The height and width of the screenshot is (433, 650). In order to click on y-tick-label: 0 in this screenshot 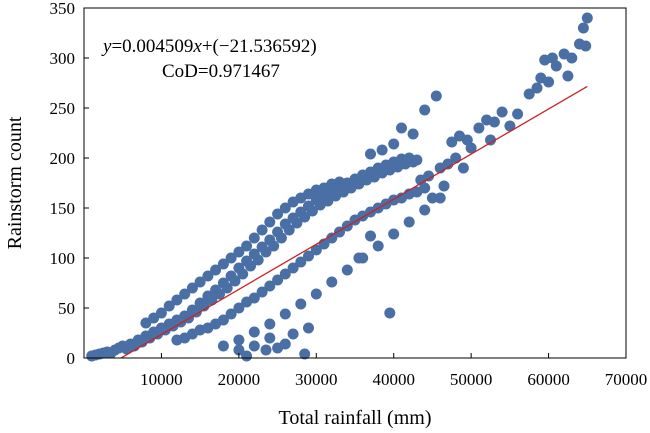, I will do `click(71, 358)`.